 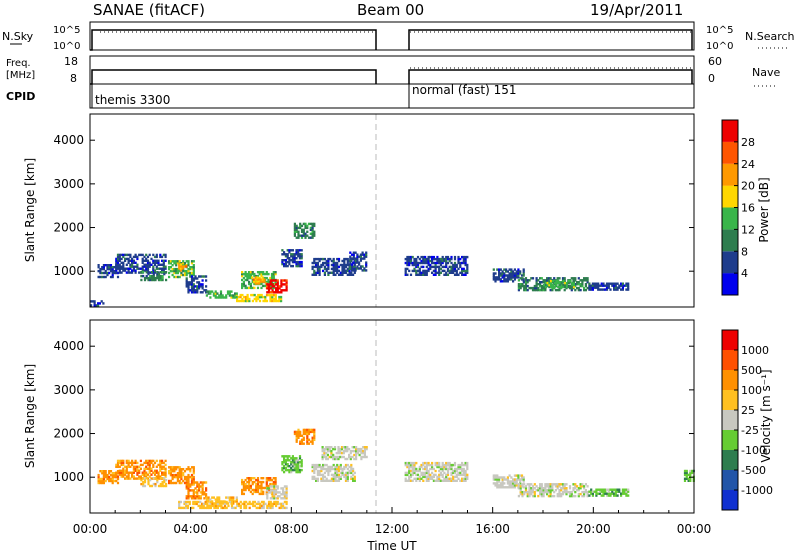 What do you see at coordinates (730, 380) in the screenshot?
I see `colorbar-segment` at bounding box center [730, 380].